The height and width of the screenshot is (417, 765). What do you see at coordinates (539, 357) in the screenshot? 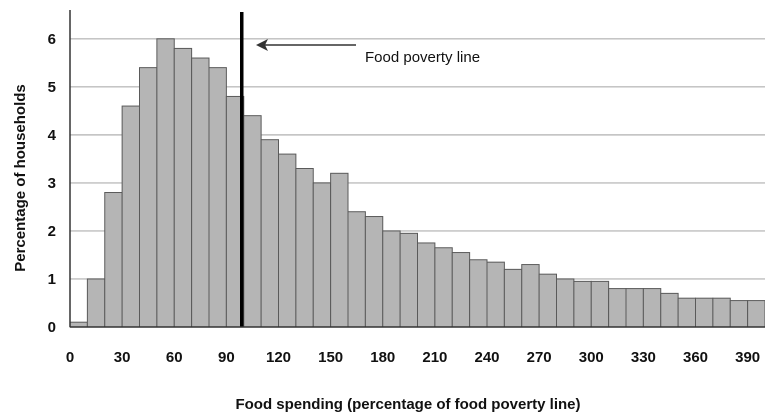
I see `x-tick-270: 270` at bounding box center [539, 357].